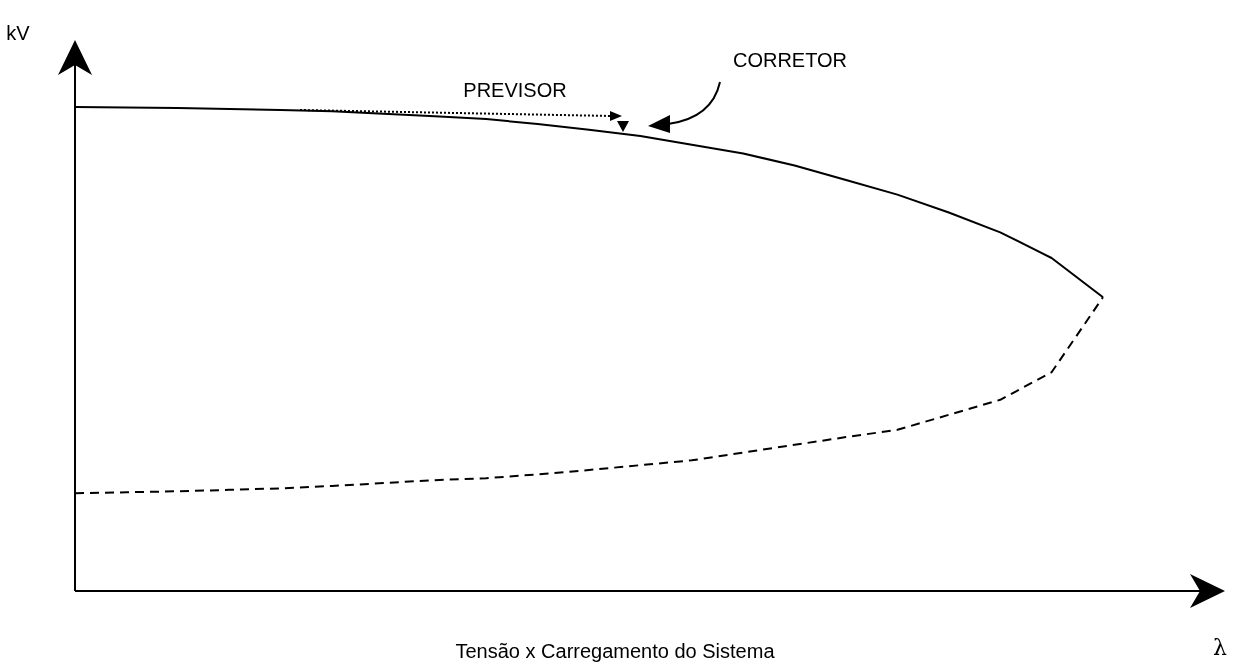 The width and height of the screenshot is (1239, 668). I want to click on text: CORRETOR, so click(790, 60).